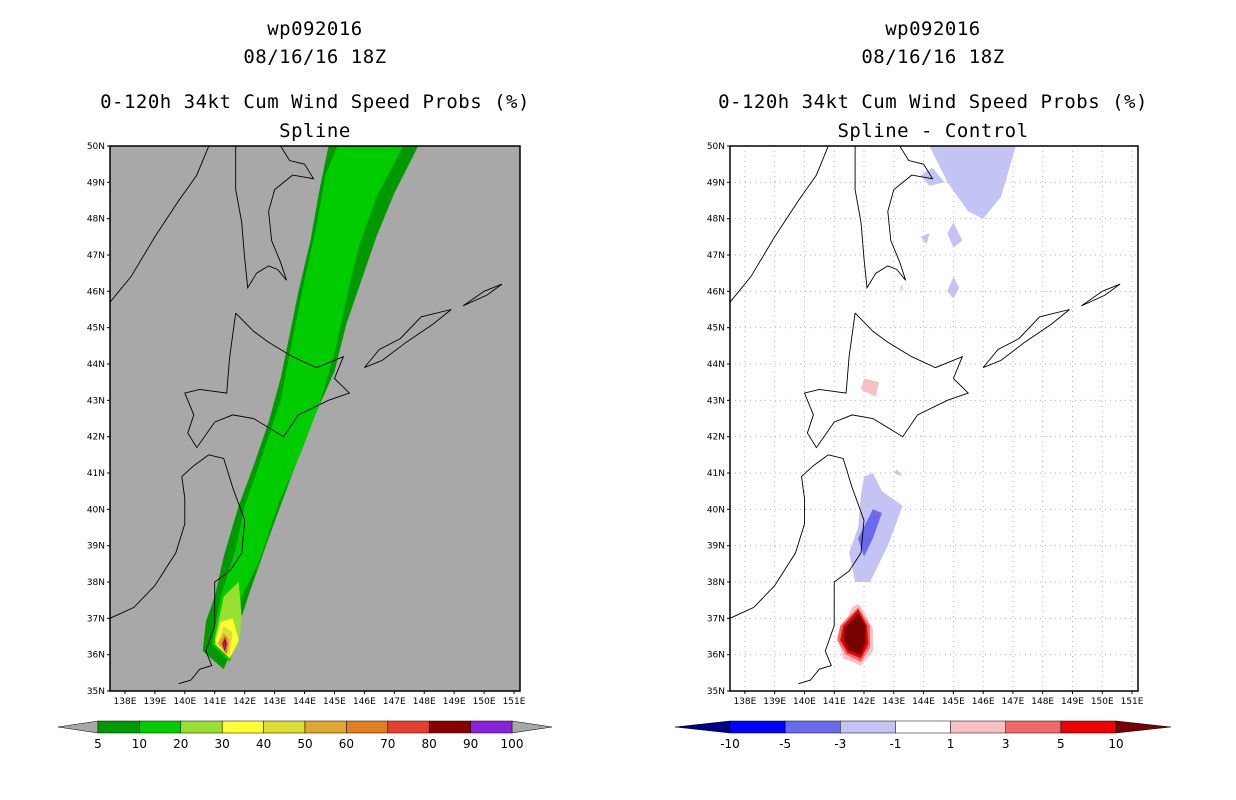 Image resolution: width=1236 pixels, height=800 pixels. What do you see at coordinates (870, 533) in the screenshot?
I see `right-contour-neg3` at bounding box center [870, 533].